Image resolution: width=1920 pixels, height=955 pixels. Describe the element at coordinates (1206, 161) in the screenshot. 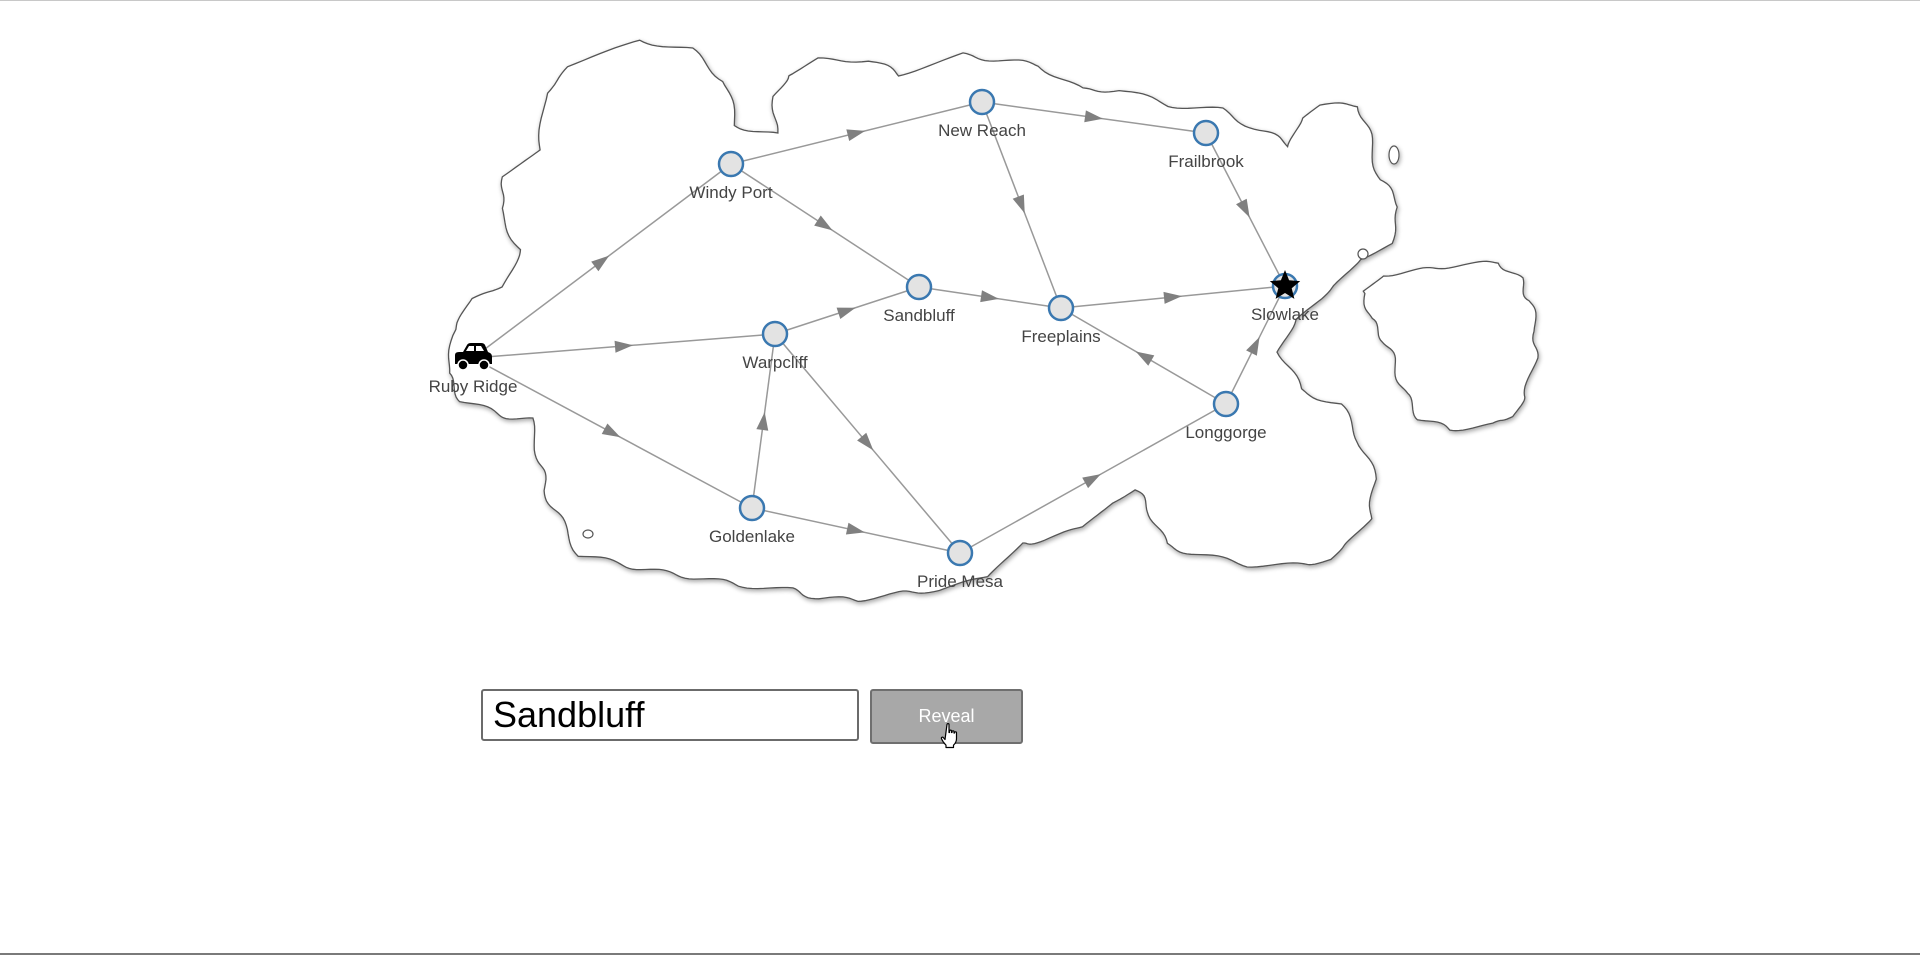

I see `city-label: Frailbrook` at that location.